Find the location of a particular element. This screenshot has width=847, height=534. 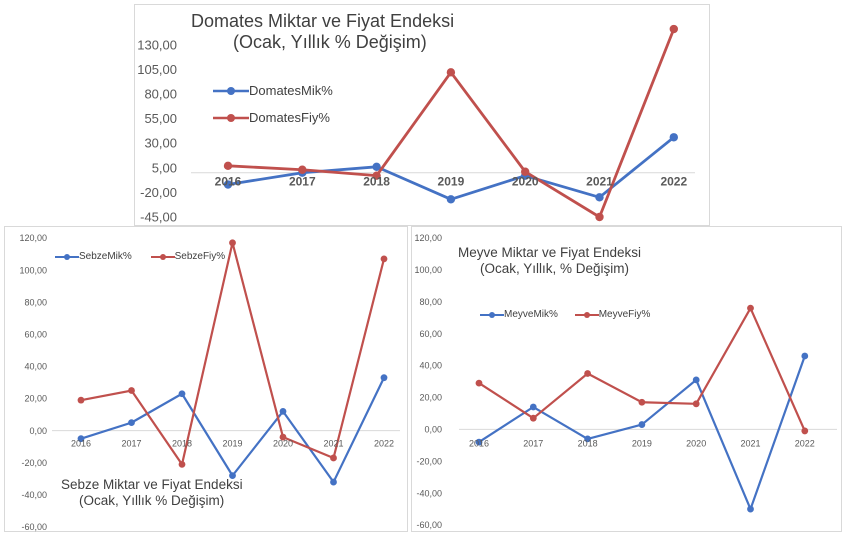

legend-item-meyve-fiy: MeyveFiy% is located at coordinates (612, 314).